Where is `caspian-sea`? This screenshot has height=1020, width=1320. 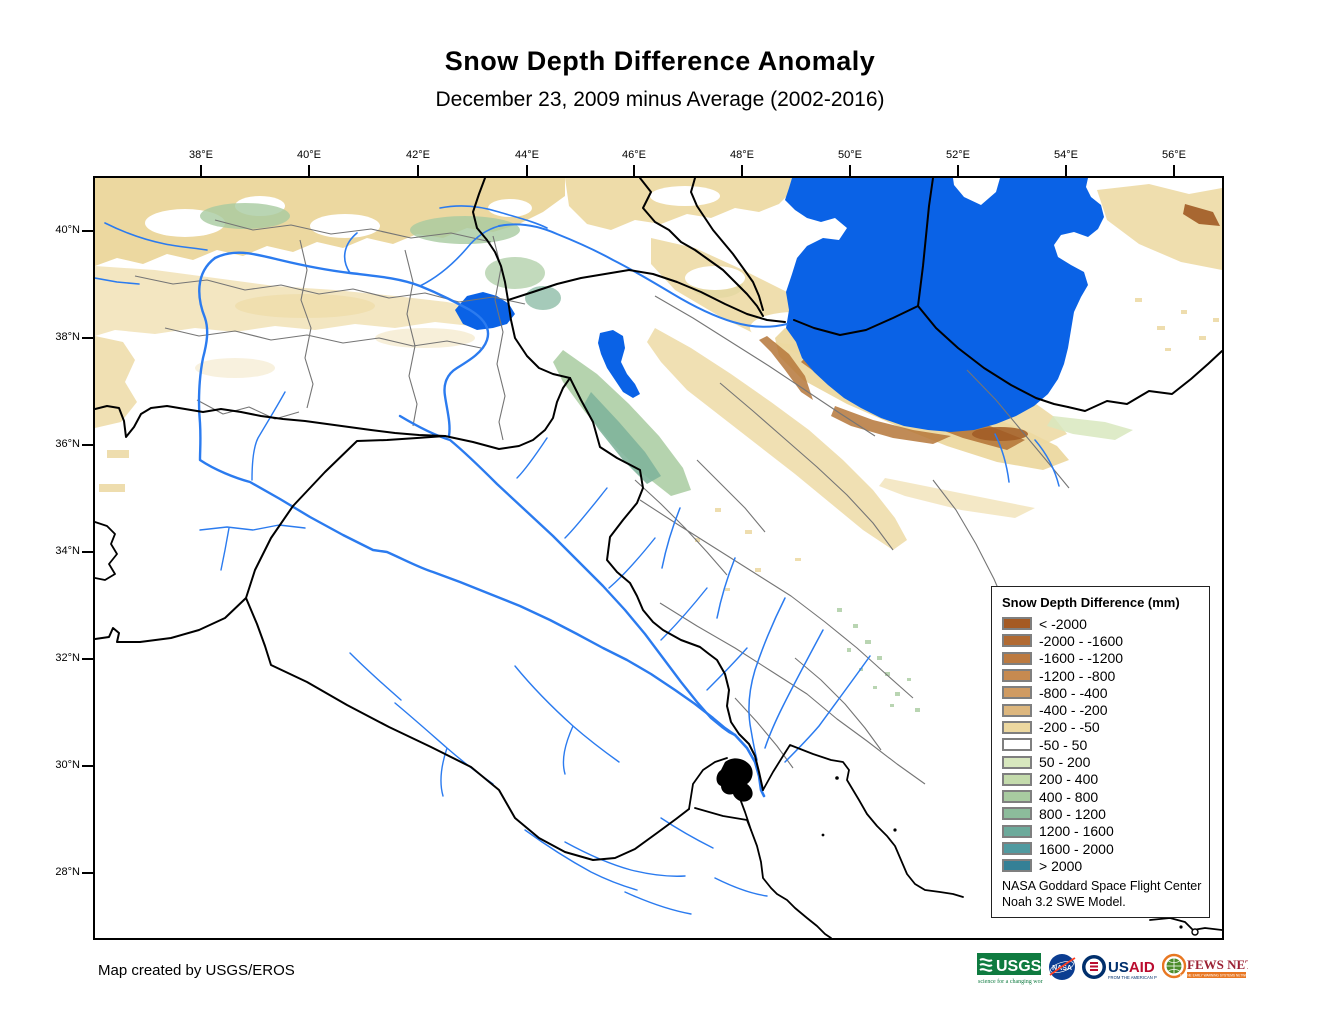 caspian-sea is located at coordinates (944, 305).